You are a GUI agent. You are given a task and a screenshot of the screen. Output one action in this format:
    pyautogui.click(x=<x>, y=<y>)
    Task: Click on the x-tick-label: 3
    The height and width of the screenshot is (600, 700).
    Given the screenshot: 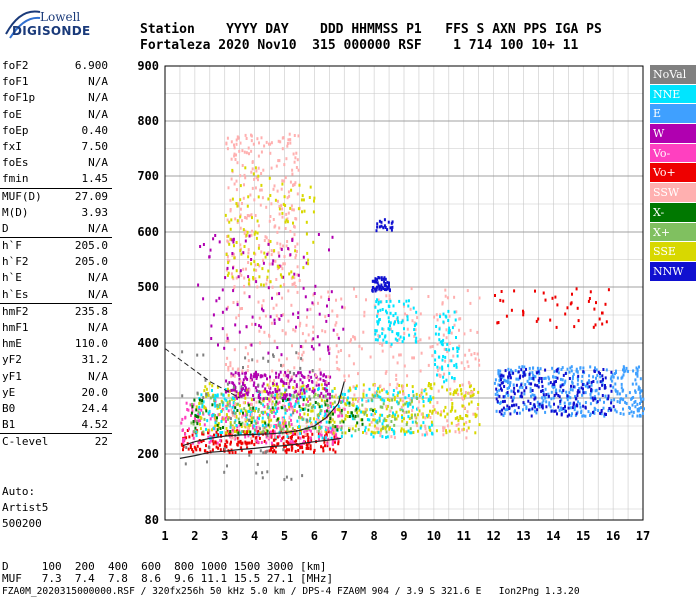 What is the action you would take?
    pyautogui.click(x=224, y=536)
    